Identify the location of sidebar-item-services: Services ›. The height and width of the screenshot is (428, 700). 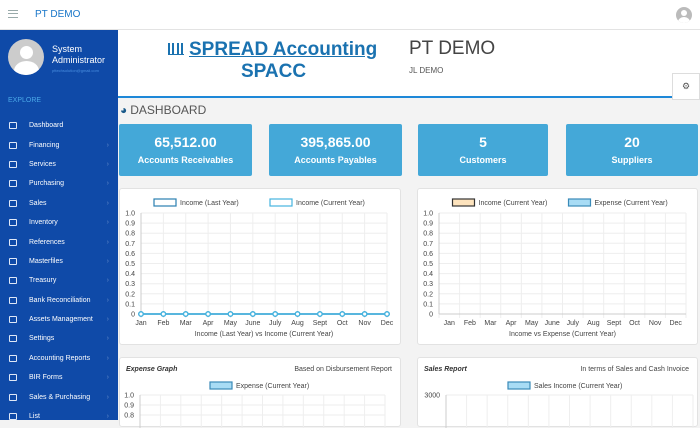
(59, 164).